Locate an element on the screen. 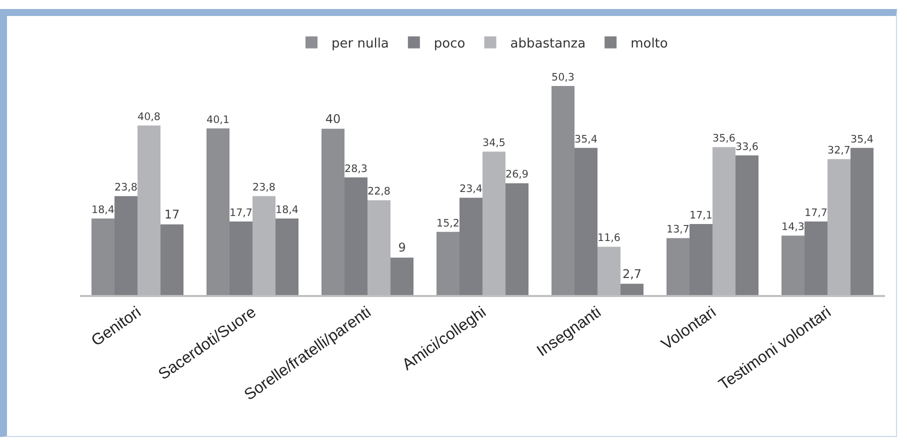 The image size is (907, 443). legend-label: abbastanza is located at coordinates (548, 44).